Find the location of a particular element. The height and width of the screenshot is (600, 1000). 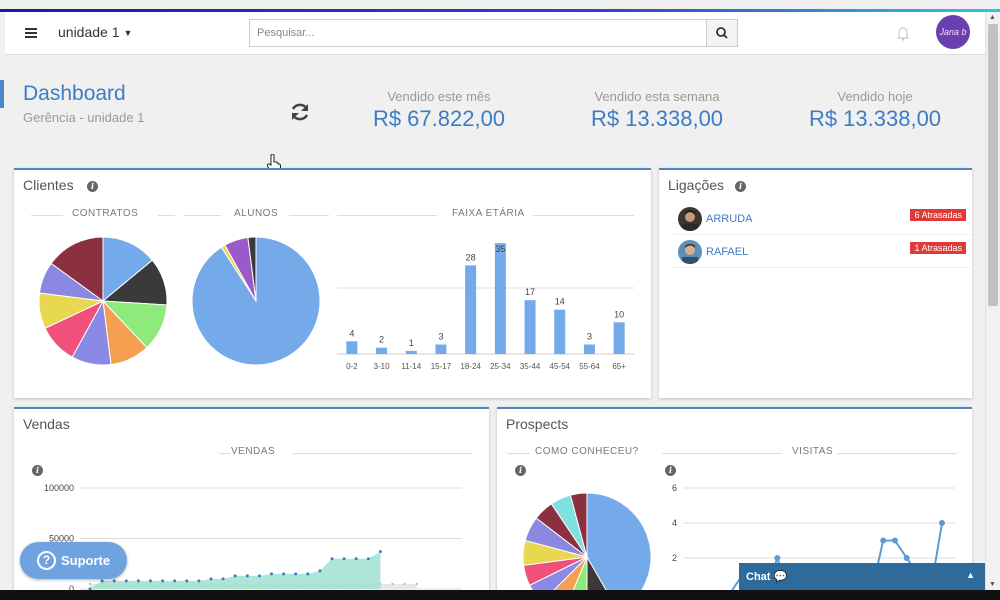

support-button: ? Suporte is located at coordinates (73, 560).